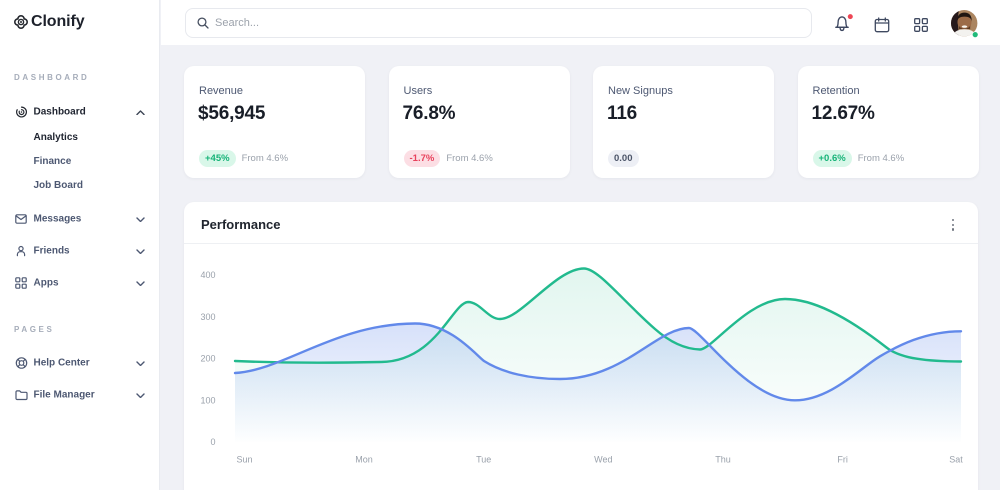 The image size is (1000, 490). Describe the element at coordinates (603, 460) in the screenshot. I see `svg-text: Wed` at that location.